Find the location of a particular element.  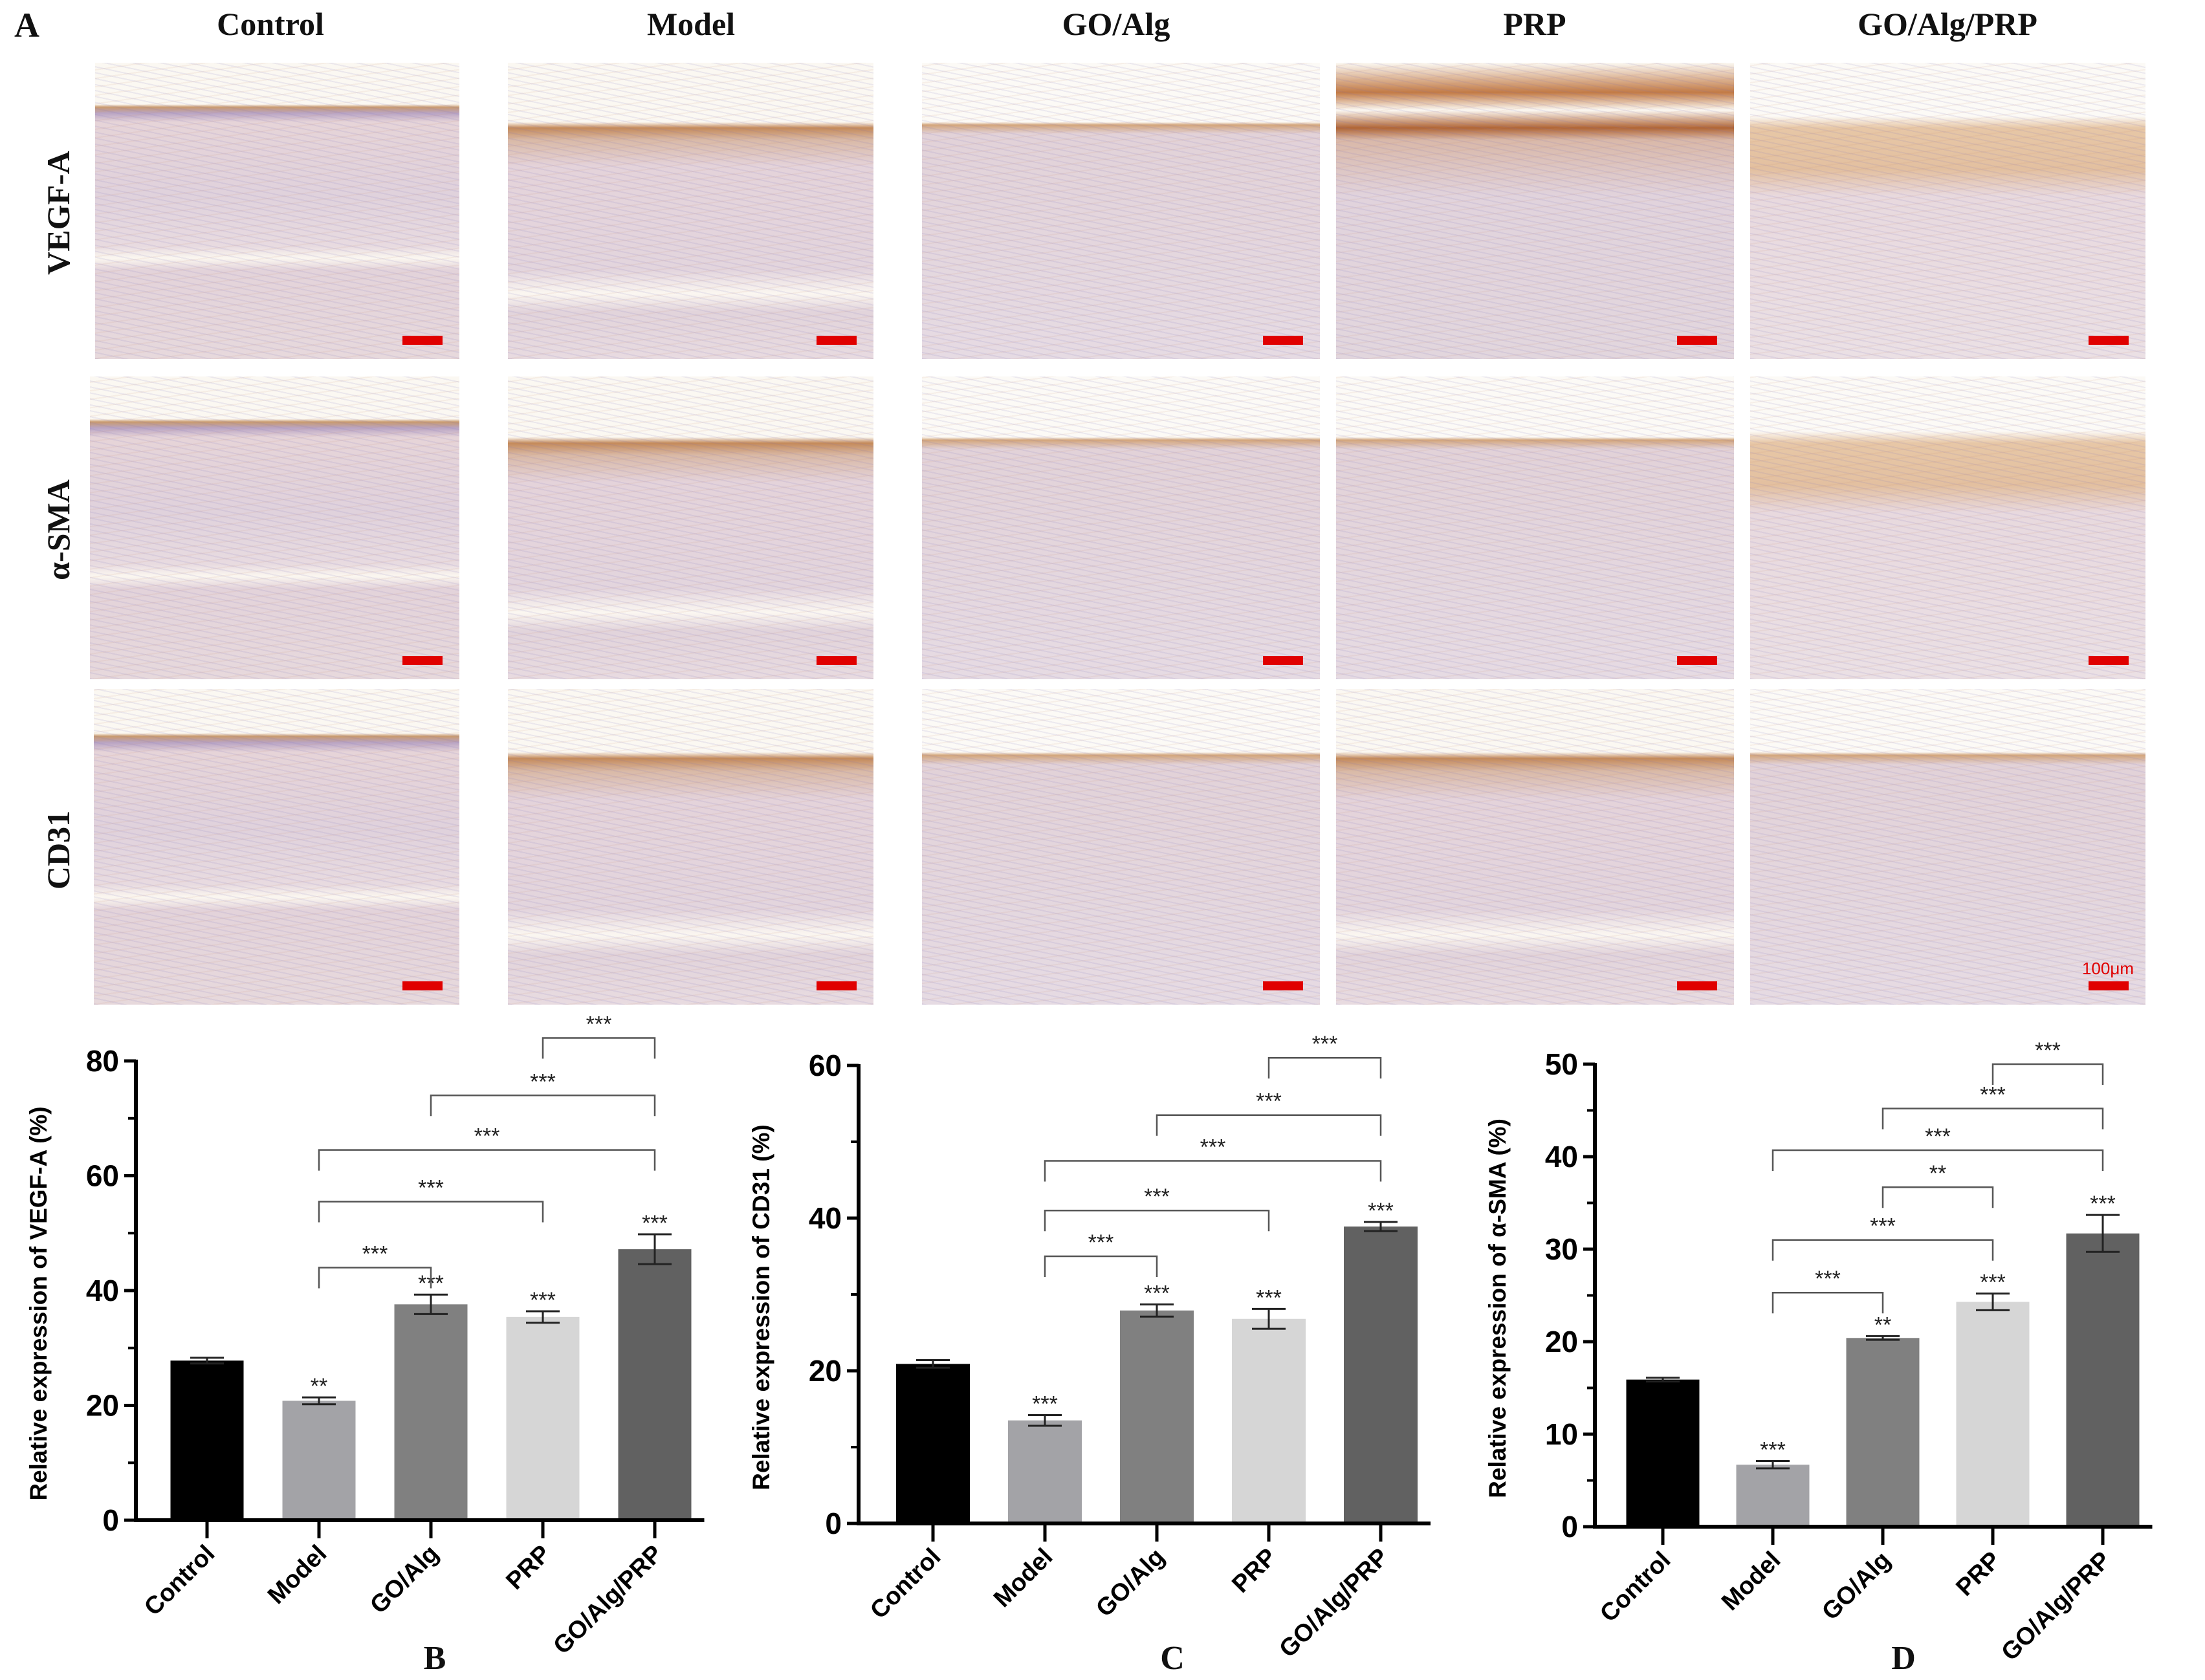

micrograph-cd31-control is located at coordinates (276, 847).